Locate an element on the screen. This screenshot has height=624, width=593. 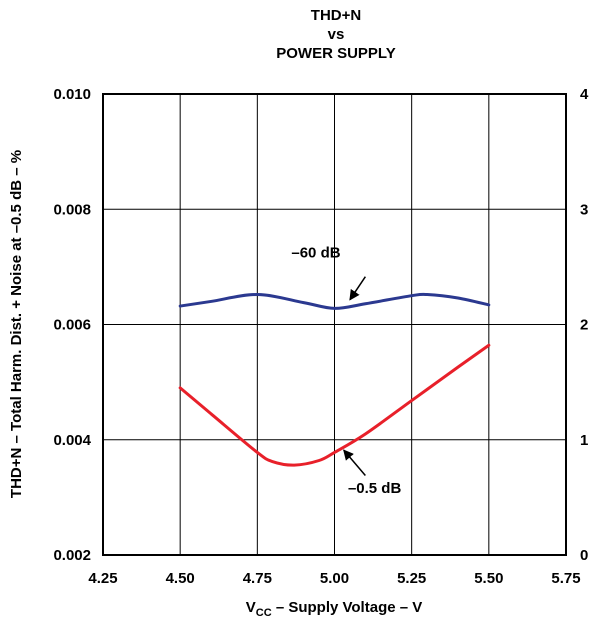
y2-tick-label: 4 is located at coordinates (584, 94).